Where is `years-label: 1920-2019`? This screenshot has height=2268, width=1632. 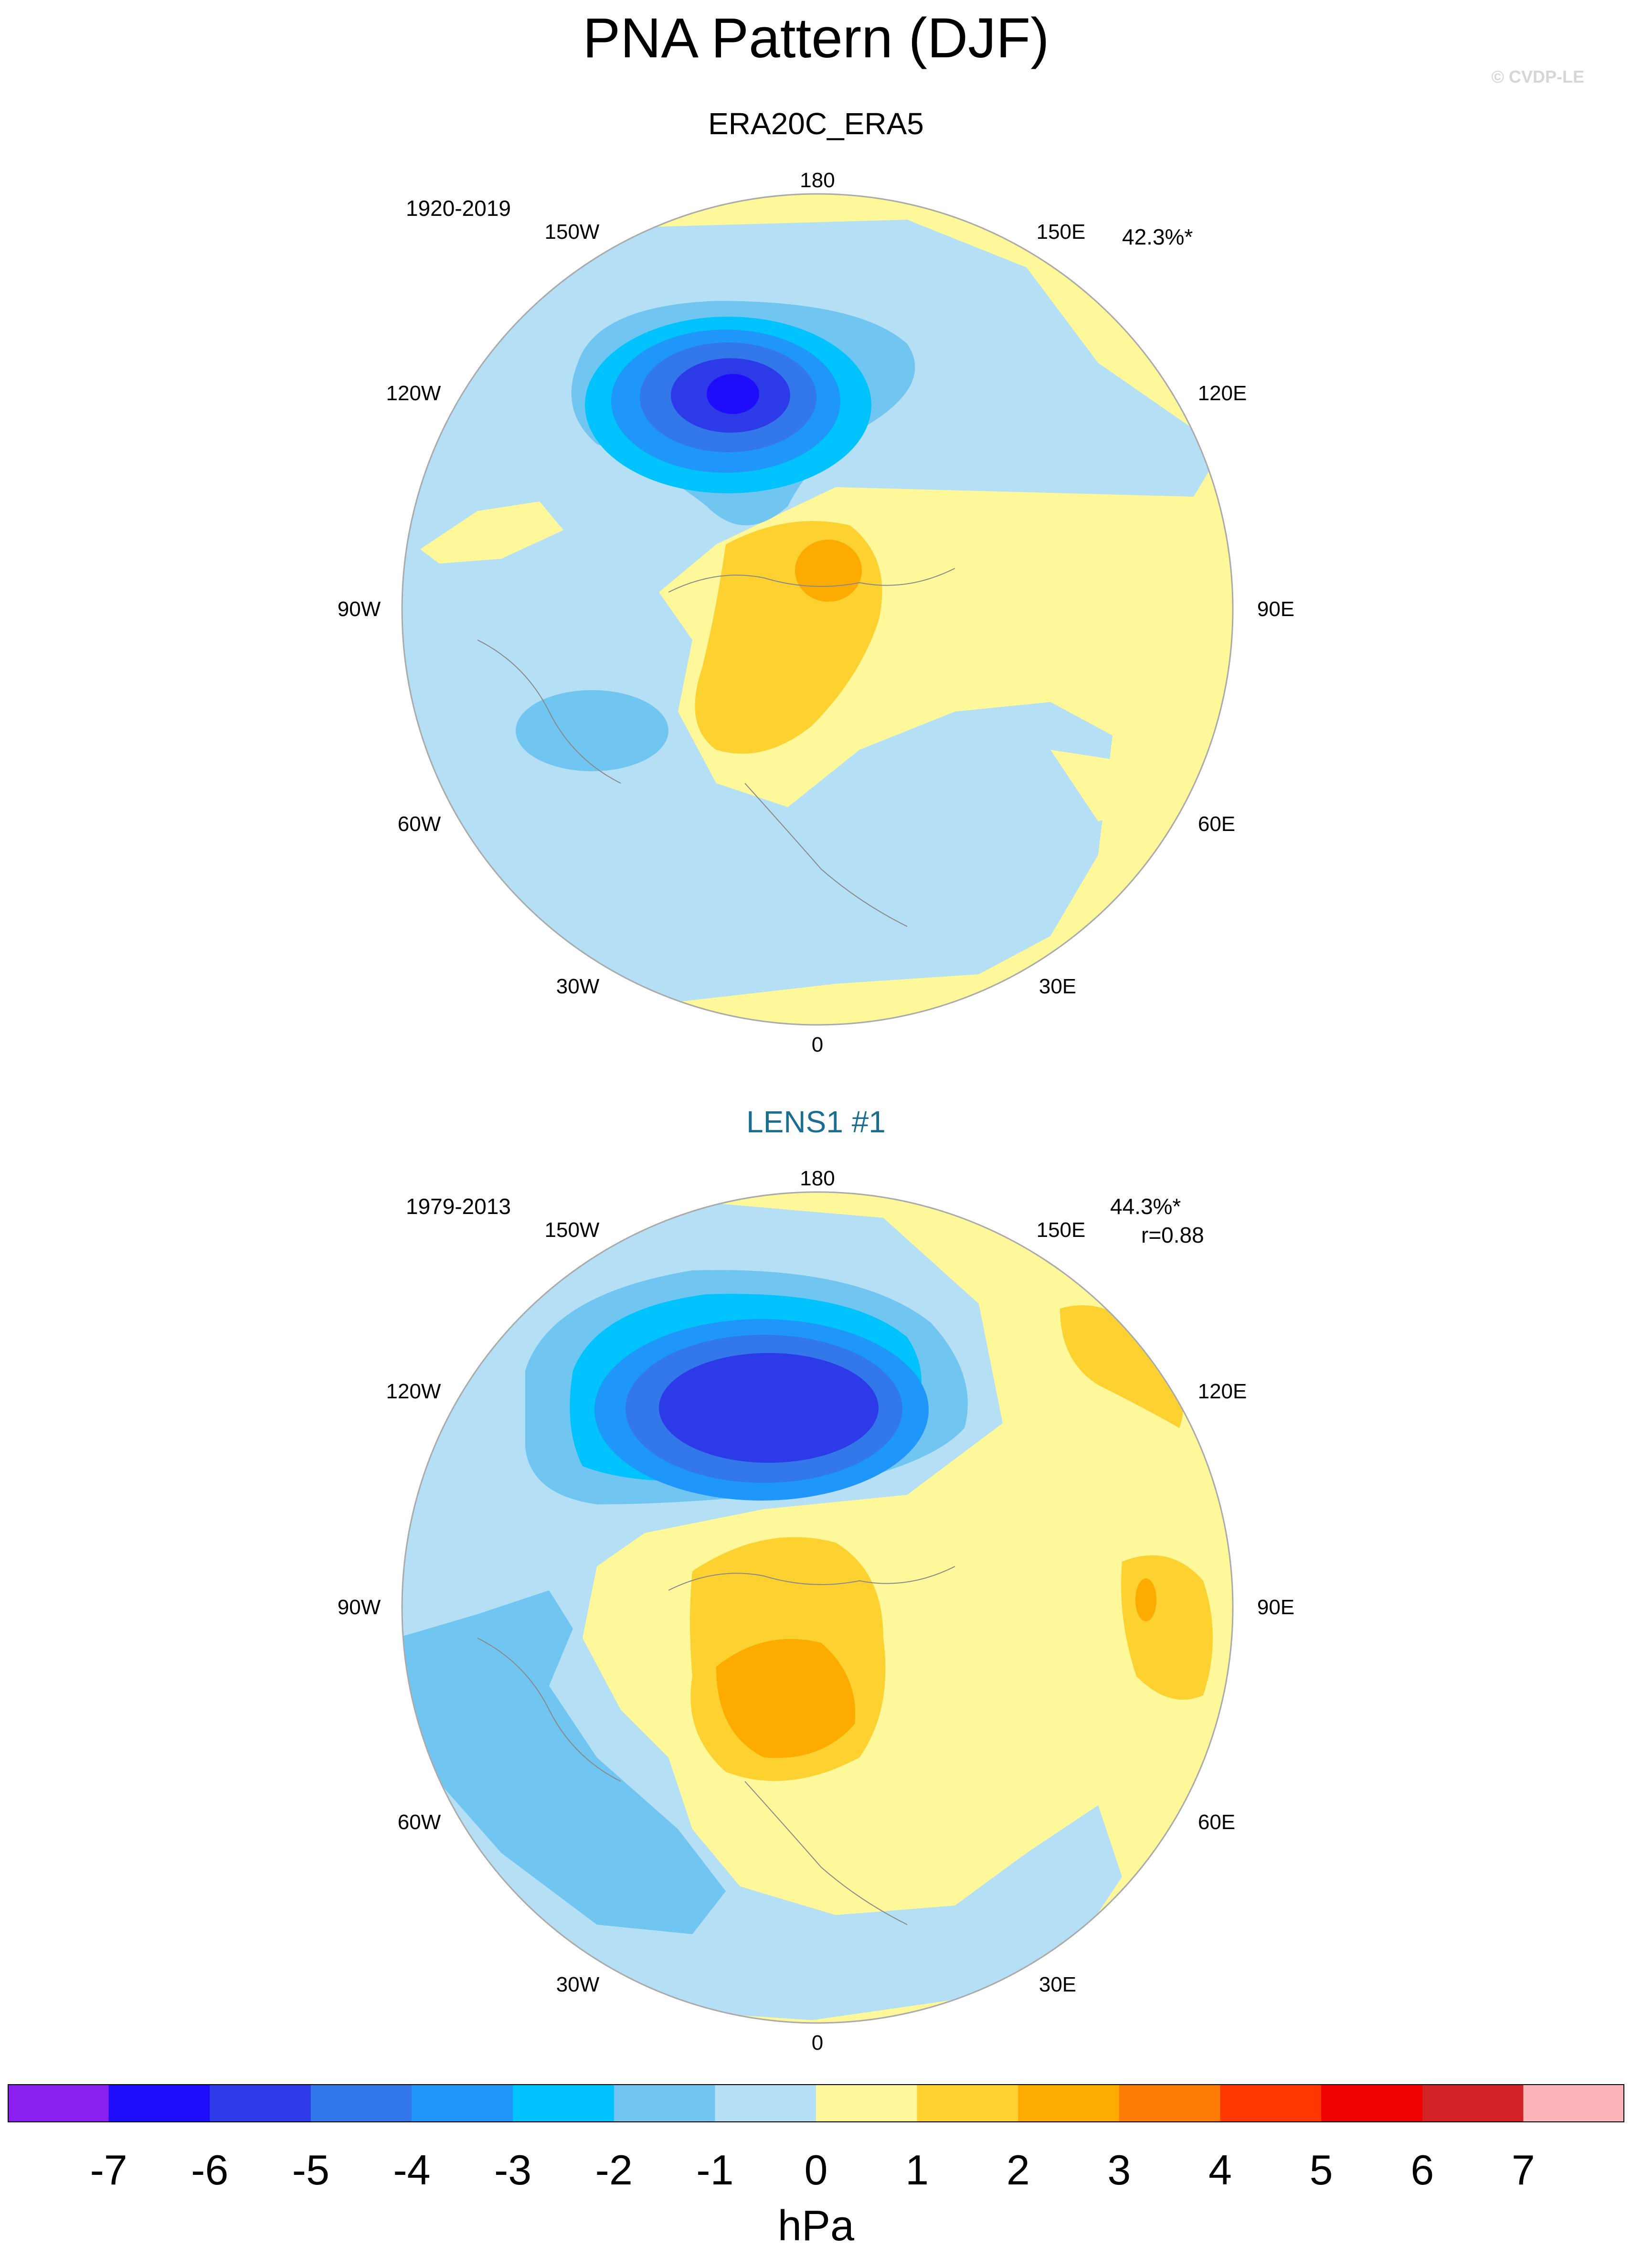 years-label: 1920-2019 is located at coordinates (458, 208).